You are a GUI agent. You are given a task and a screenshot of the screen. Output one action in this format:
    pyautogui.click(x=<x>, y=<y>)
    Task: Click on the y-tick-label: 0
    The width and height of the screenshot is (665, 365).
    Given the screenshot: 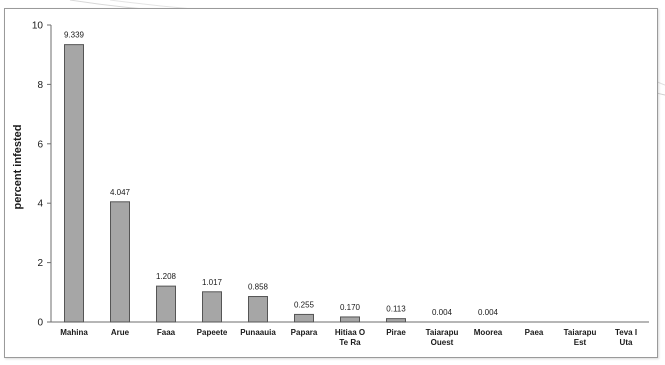 What is the action you would take?
    pyautogui.click(x=40, y=323)
    